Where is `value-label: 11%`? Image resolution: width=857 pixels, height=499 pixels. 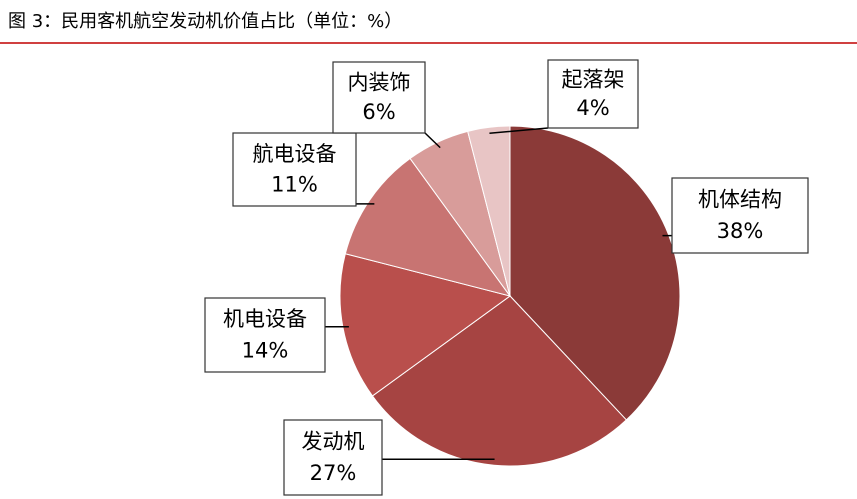 value-label: 11% is located at coordinates (294, 185).